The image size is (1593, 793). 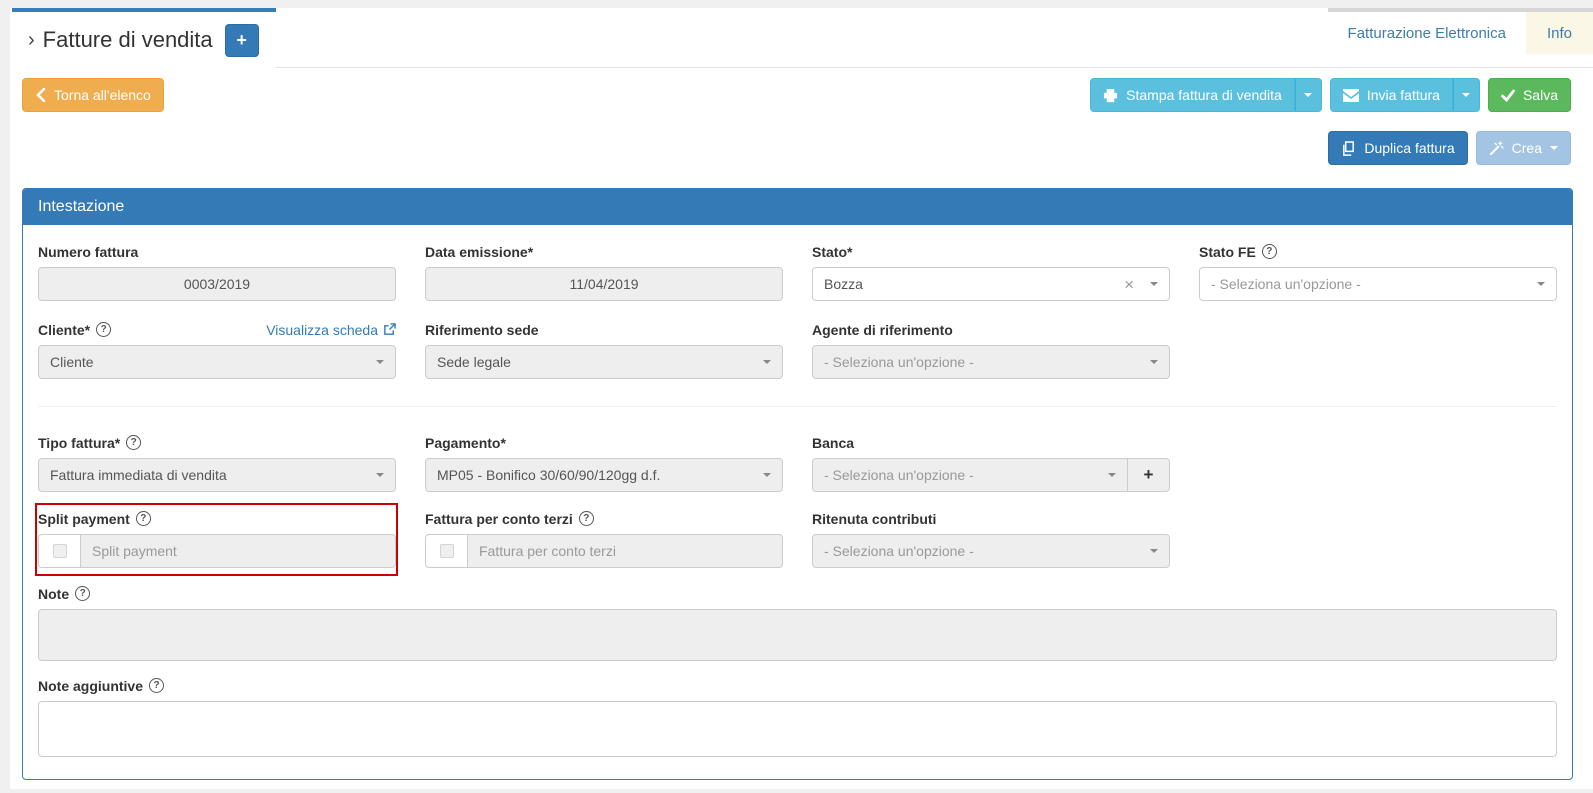 I want to click on external-link-icon, so click(x=390, y=329).